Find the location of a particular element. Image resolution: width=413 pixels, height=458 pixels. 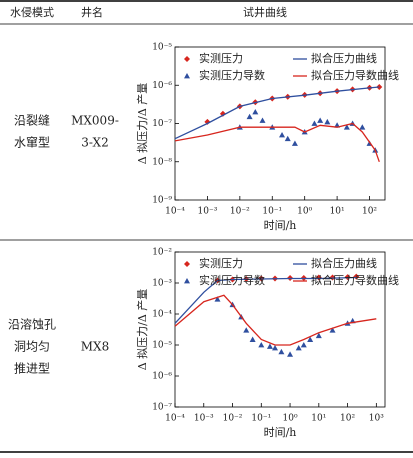

well-cell: MX8 is located at coordinates (95, 347).